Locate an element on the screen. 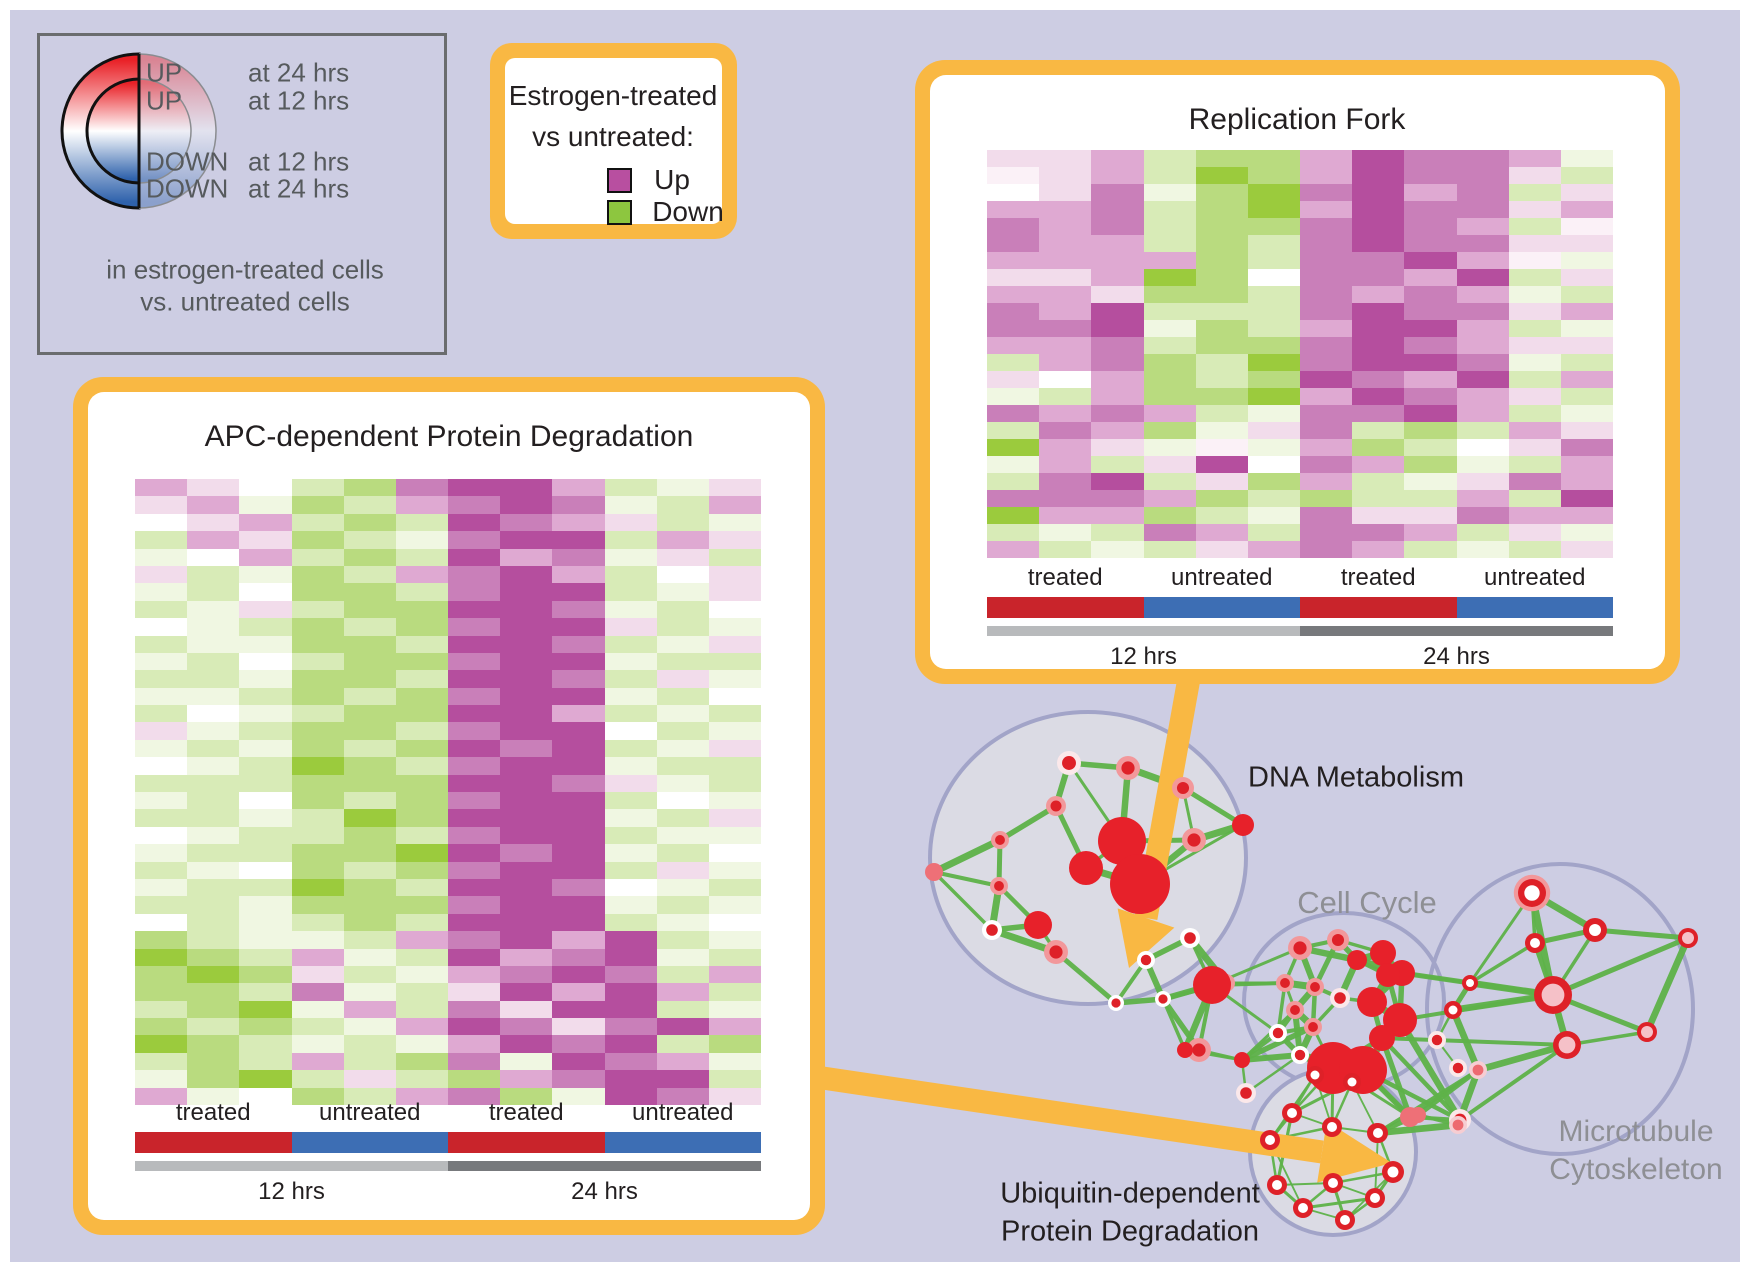  microtubule-label-1: Microtubule is located at coordinates (1636, 1131).